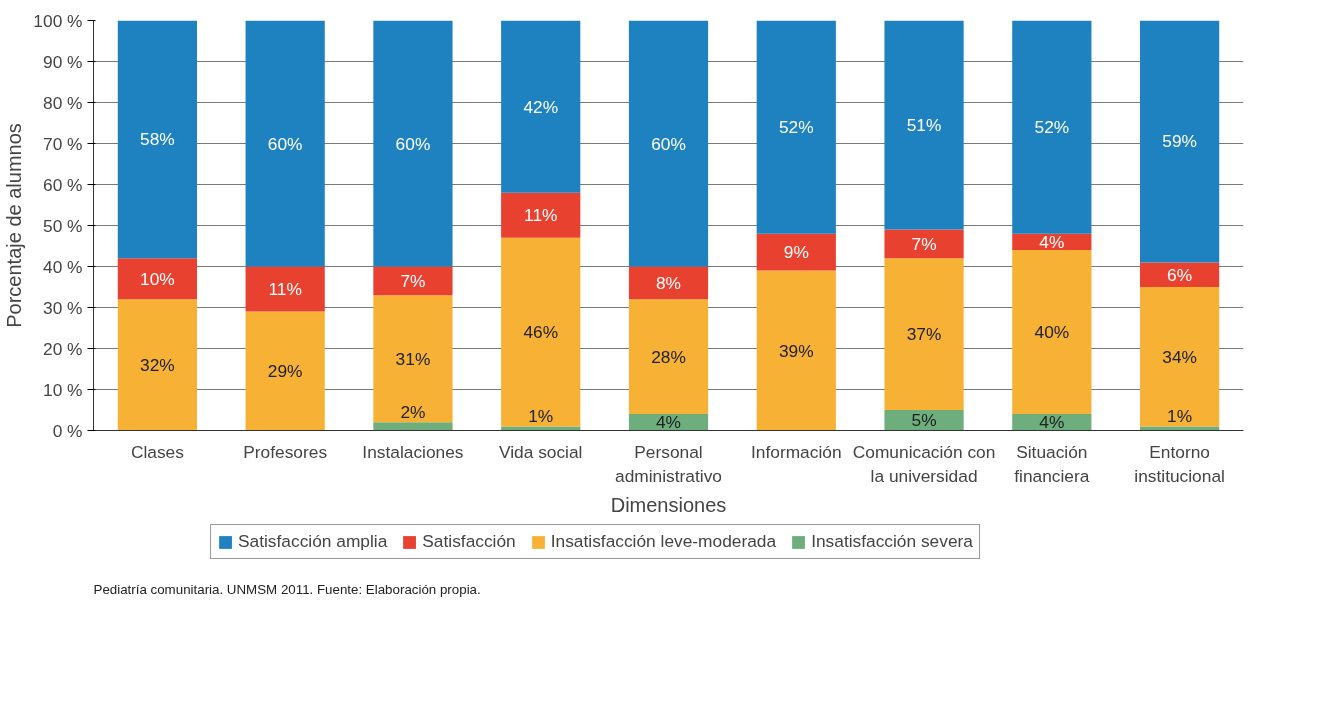 This screenshot has width=1317, height=706. I want to click on data-label: 34%, so click(1179, 356).